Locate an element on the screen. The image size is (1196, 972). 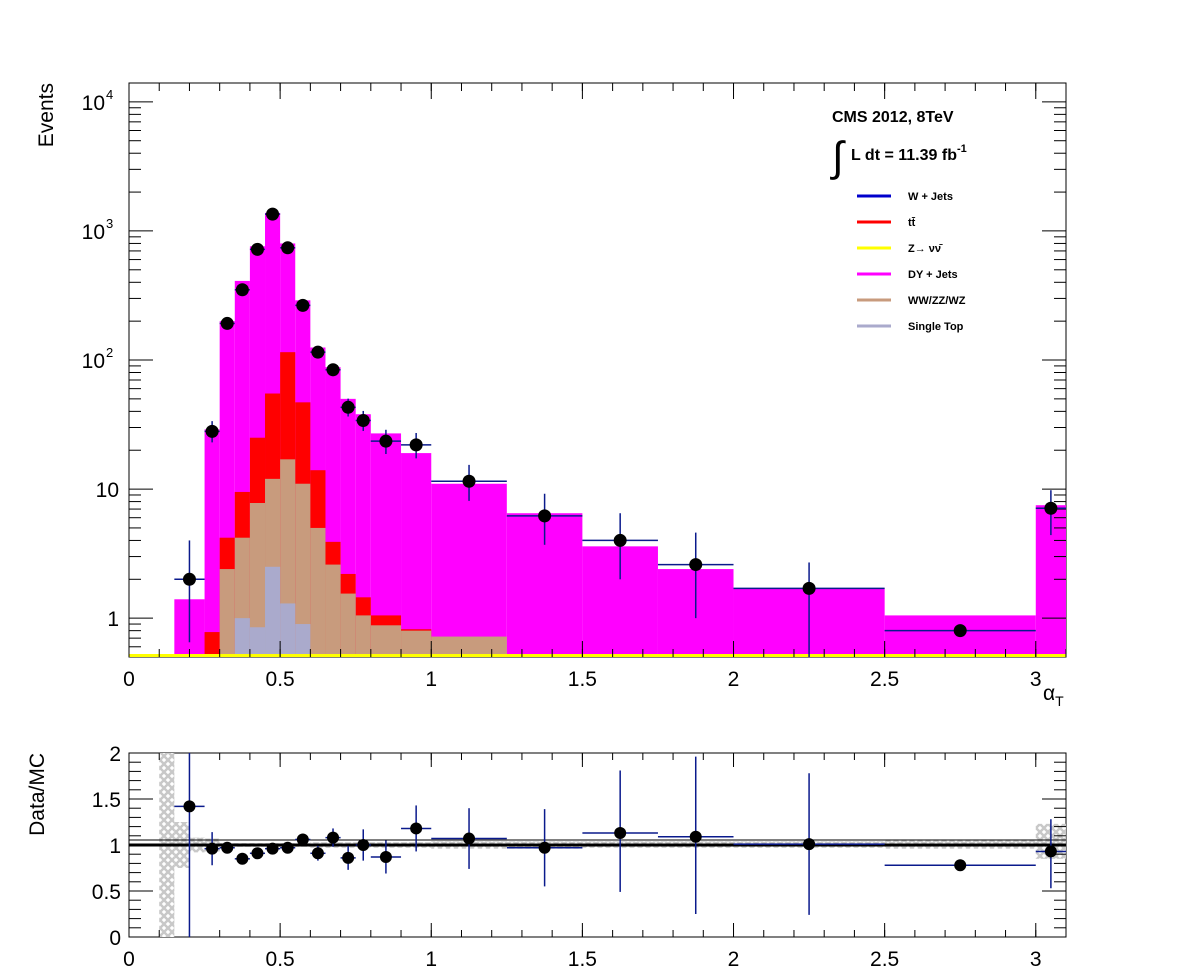
x-tick-label: 1 is located at coordinates (431, 679).